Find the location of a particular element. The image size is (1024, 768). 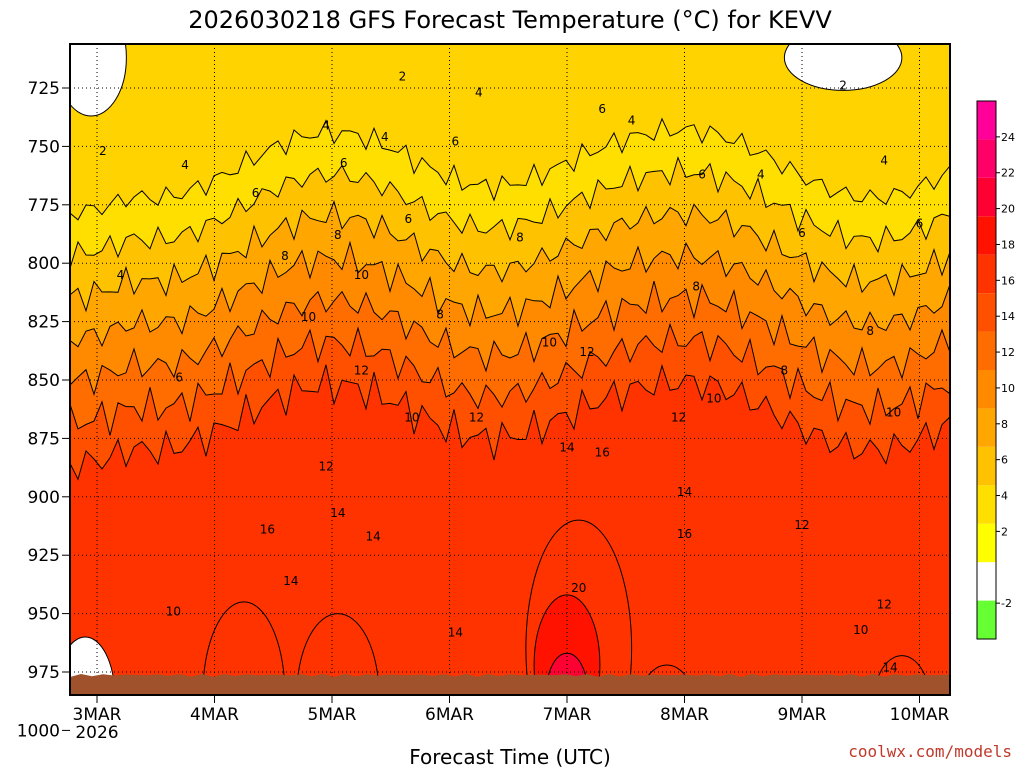

credit-text: coolwx.com/models is located at coordinates (930, 751).